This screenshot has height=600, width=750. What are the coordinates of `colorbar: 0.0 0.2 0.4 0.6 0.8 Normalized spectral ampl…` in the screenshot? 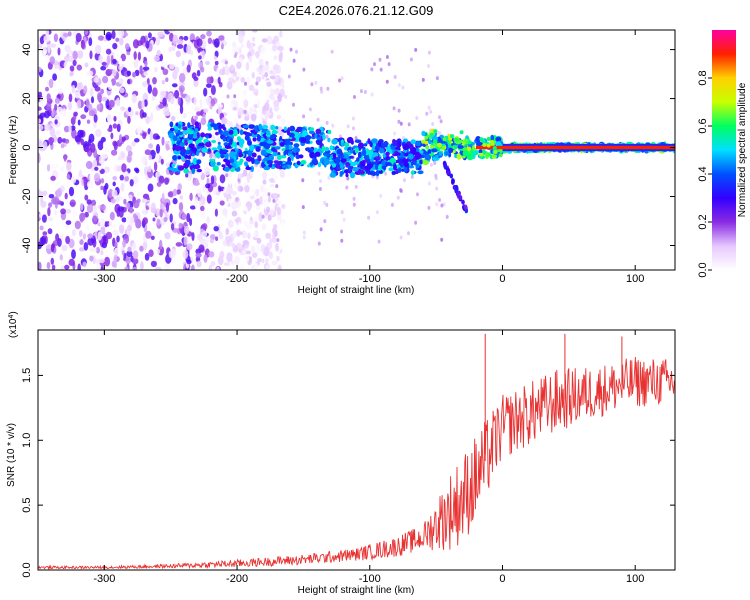 It's located at (722, 154).